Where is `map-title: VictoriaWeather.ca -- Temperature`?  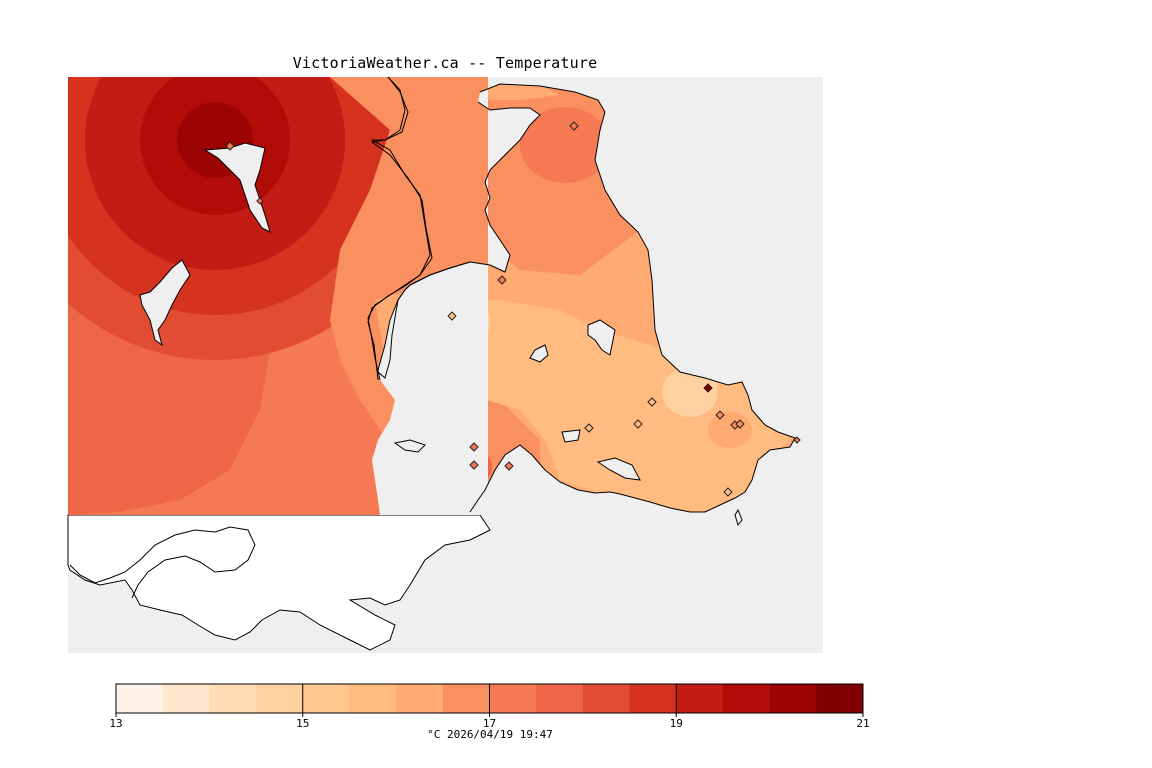
map-title: VictoriaWeather.ca -- Temperature is located at coordinates (445, 63).